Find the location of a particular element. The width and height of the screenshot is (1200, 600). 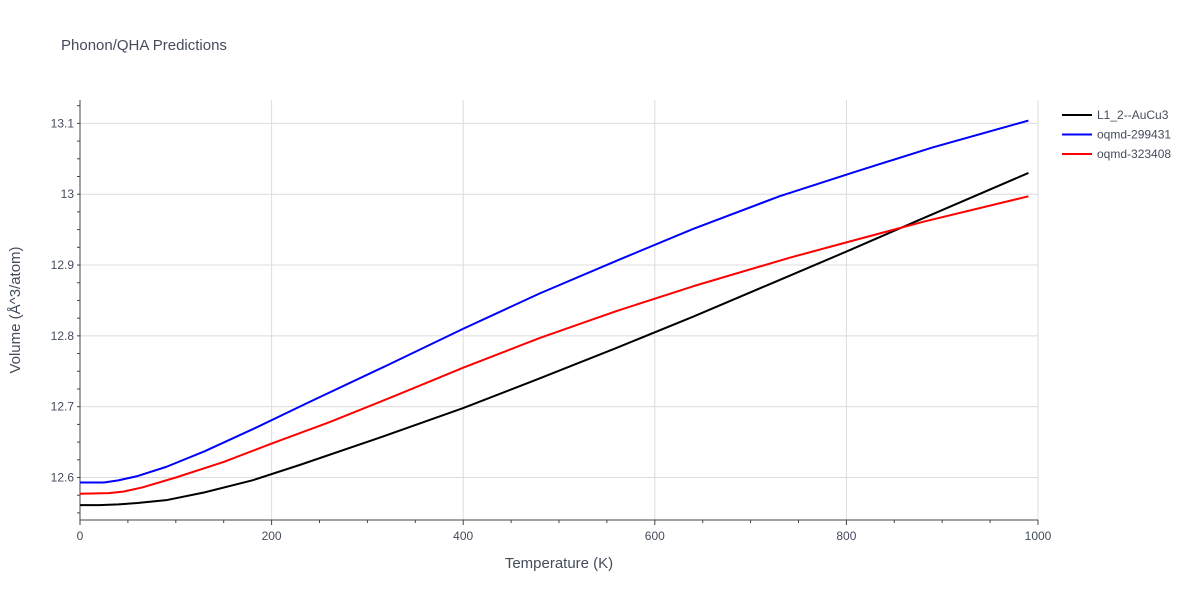

y-tick-label: 13.1 is located at coordinates (63, 123).